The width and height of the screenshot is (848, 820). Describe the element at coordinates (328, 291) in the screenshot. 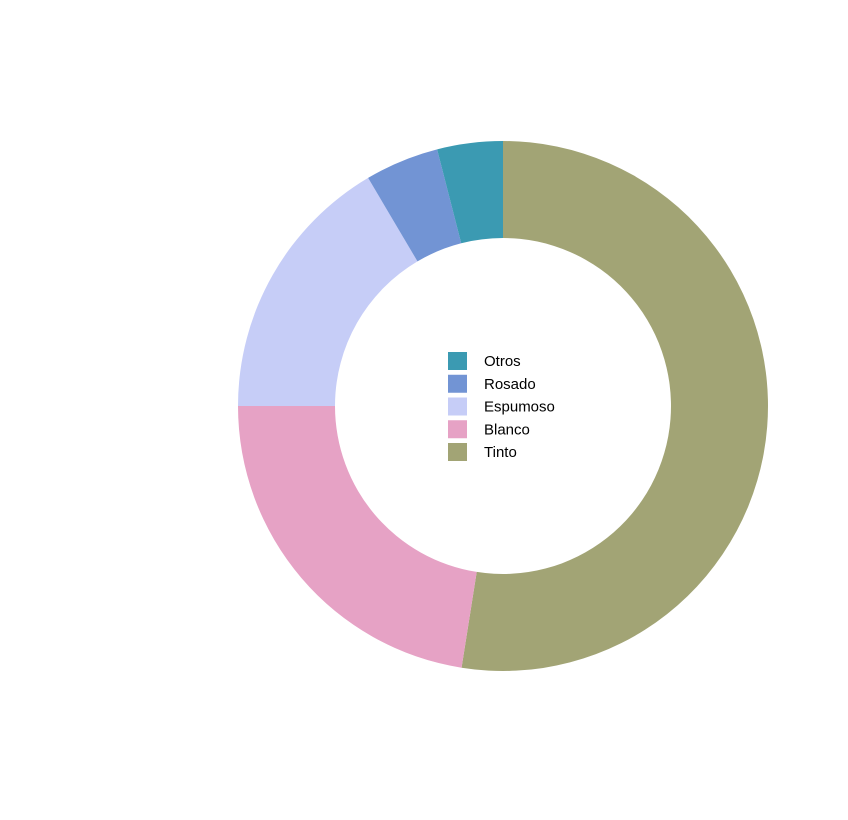

I see `slice-espumoso` at that location.